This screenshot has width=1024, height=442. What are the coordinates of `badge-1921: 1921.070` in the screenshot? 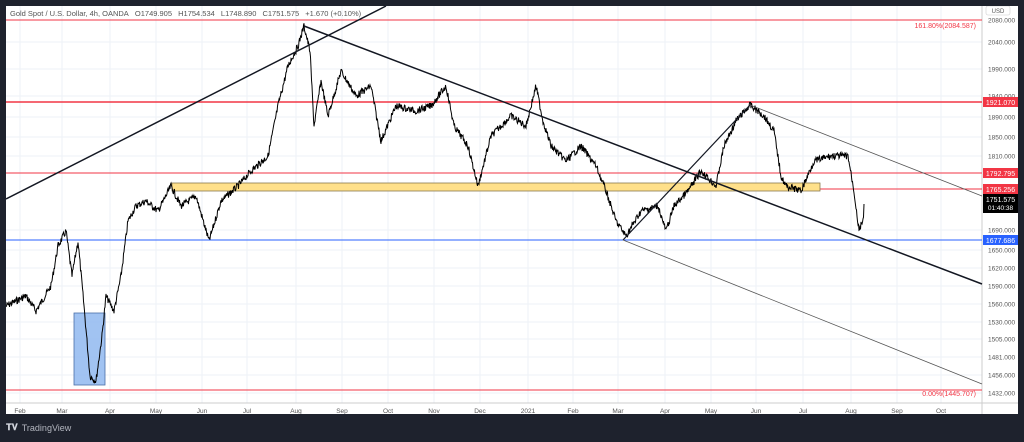 It's located at (1000, 102).